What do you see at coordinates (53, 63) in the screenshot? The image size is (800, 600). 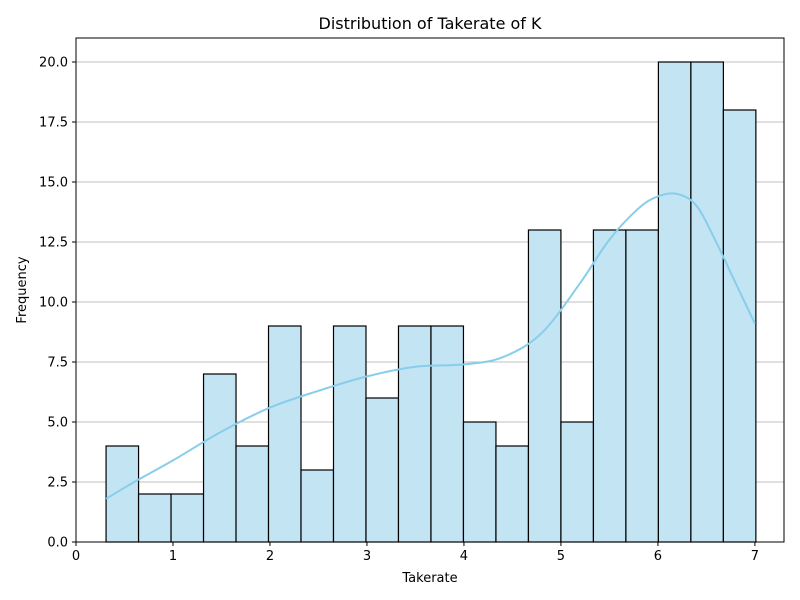 I see `y-tick-label: 20.0` at bounding box center [53, 63].